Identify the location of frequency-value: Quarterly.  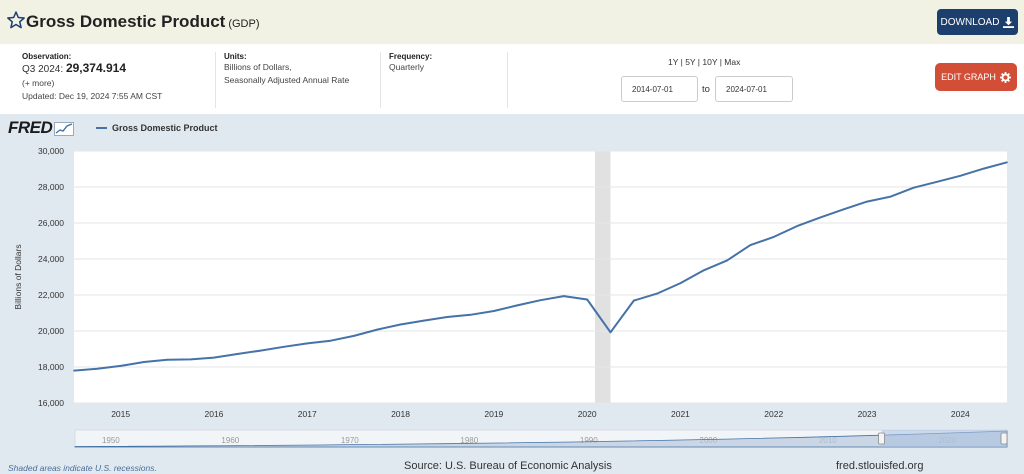
(406, 67).